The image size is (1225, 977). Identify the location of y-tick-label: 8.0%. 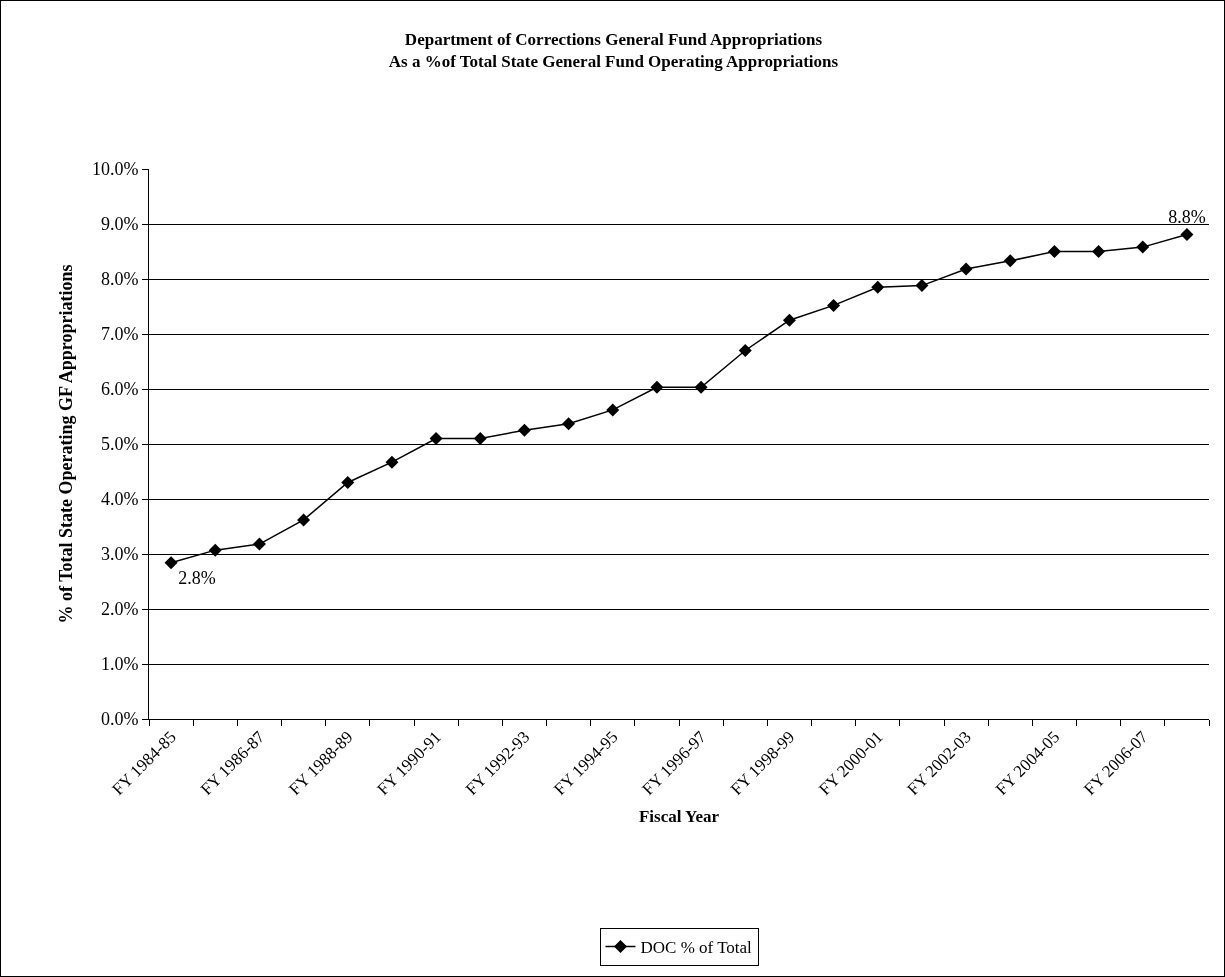
(119, 279).